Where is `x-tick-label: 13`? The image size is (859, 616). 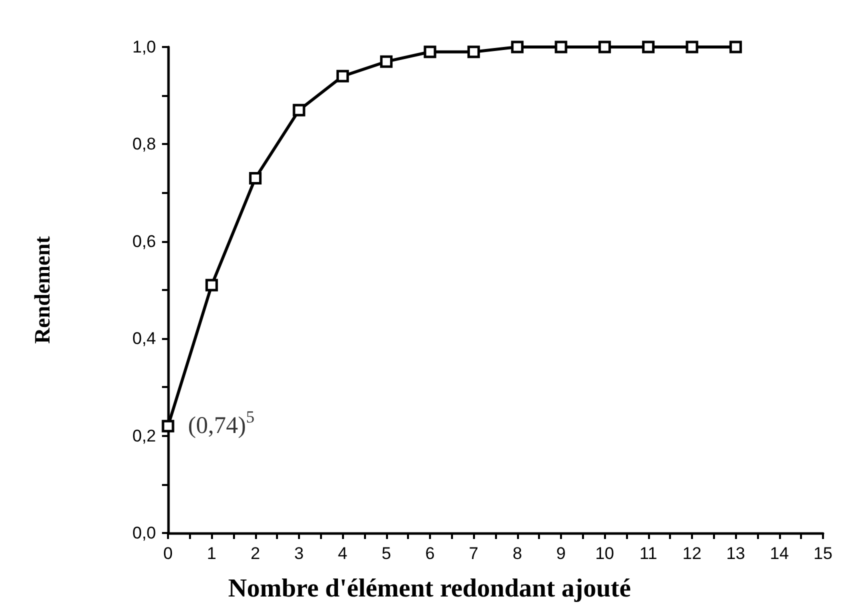 x-tick-label: 13 is located at coordinates (736, 553).